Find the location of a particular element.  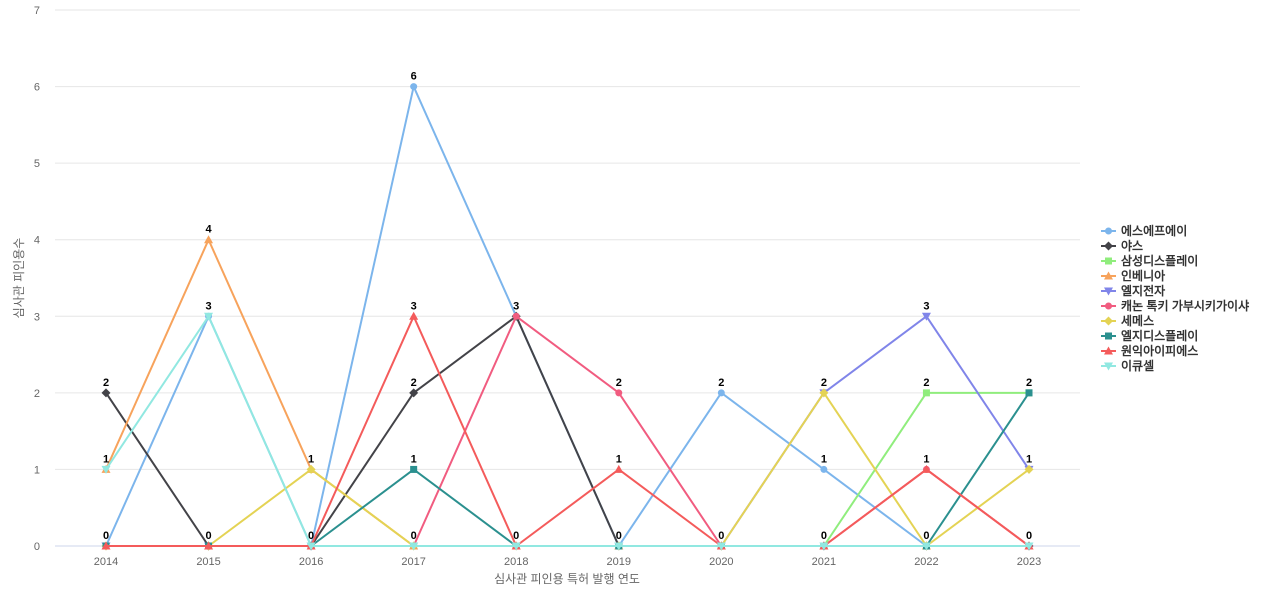

legend-label: 삼성디스플레이 is located at coordinates (1159, 260).